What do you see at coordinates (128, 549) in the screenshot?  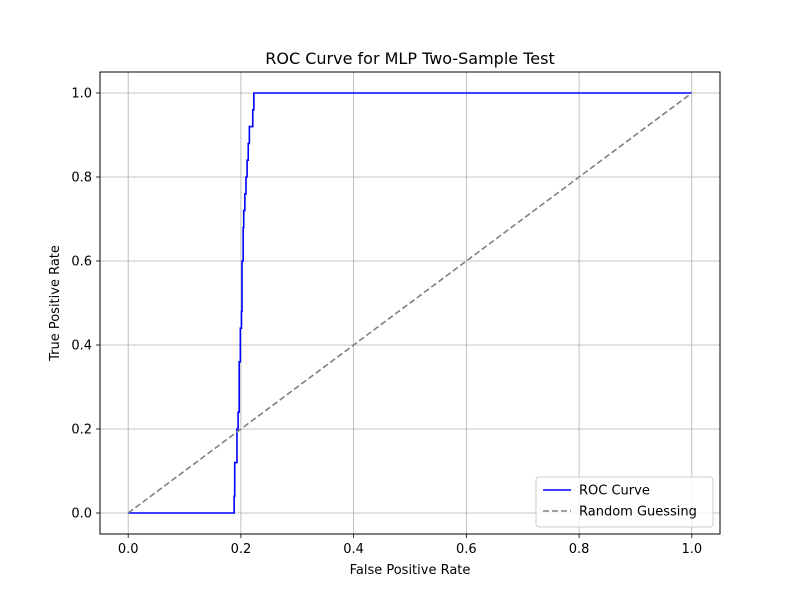 I see `x-tick-label: 0.0` at bounding box center [128, 549].